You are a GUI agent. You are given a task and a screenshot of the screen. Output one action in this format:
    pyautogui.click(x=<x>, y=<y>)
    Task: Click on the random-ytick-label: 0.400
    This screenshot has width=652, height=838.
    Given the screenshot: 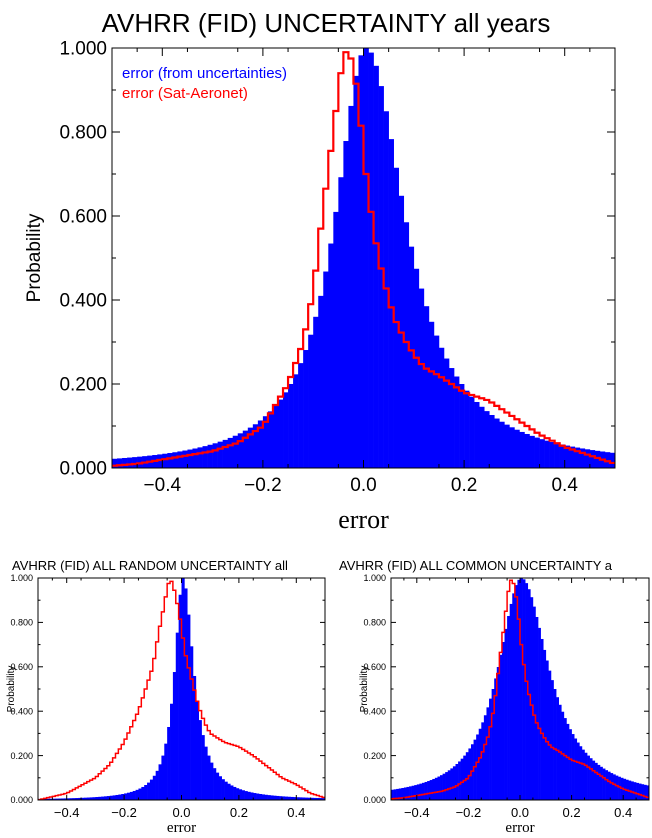 What is the action you would take?
    pyautogui.click(x=21, y=711)
    